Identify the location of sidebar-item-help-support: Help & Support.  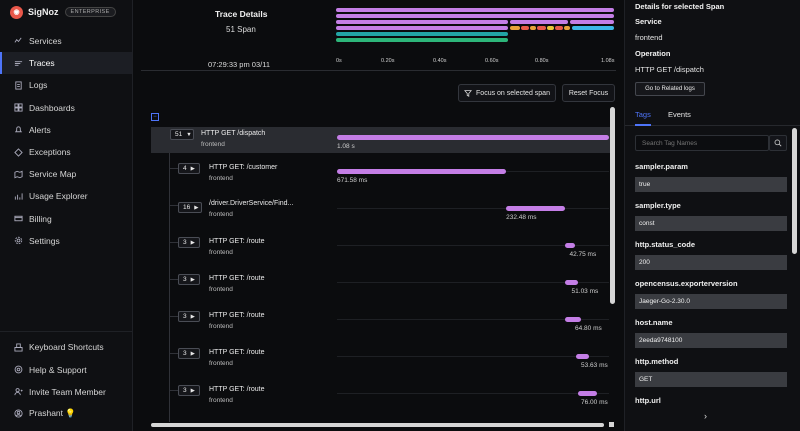
(66, 369).